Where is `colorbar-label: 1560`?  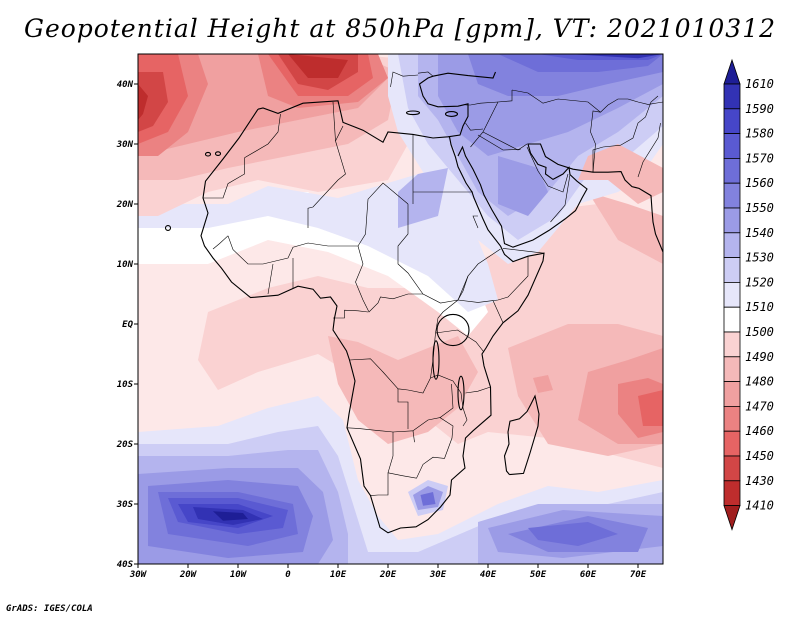 colorbar-label: 1560 is located at coordinates (759, 183).